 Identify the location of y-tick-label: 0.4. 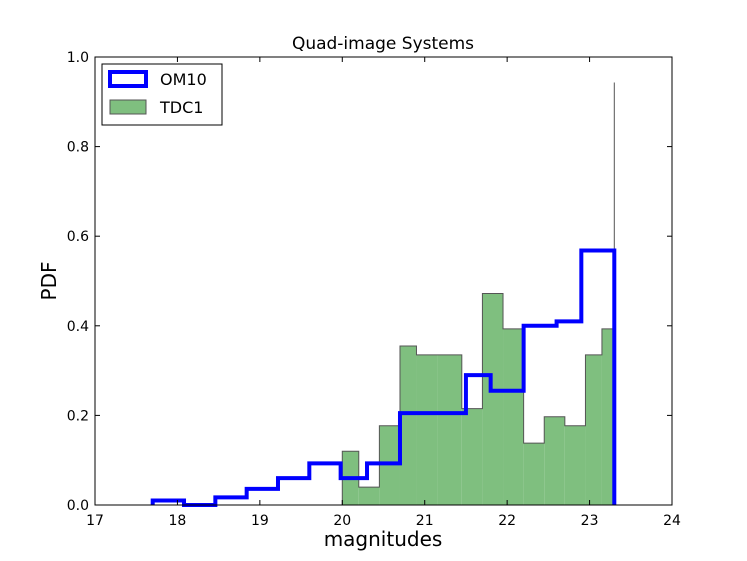
(78, 327).